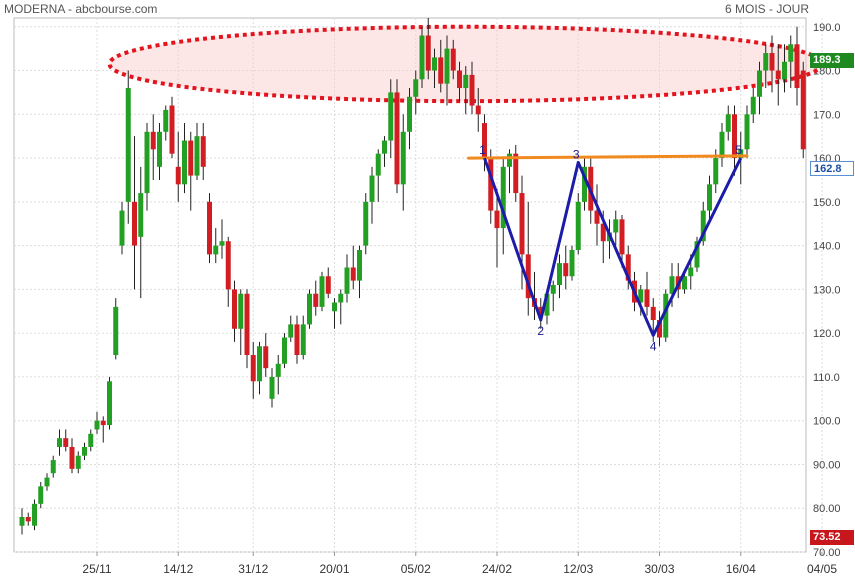 The width and height of the screenshot is (855, 580). What do you see at coordinates (827, 465) in the screenshot?
I see `y-tick-label: 90.00` at bounding box center [827, 465].